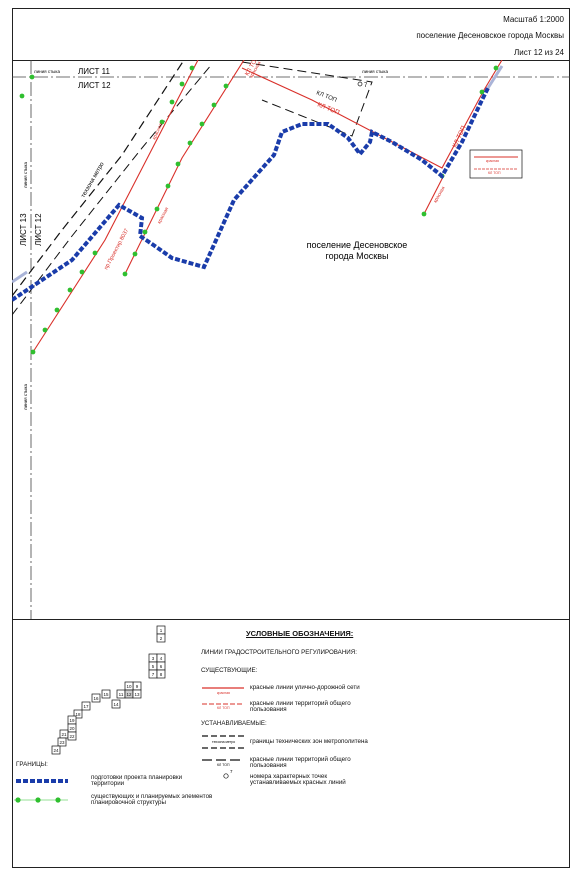 This screenshot has height=878, width=582. I want to click on legend-red-street-text: красные линии улично-дорожной сети, so click(305, 687).